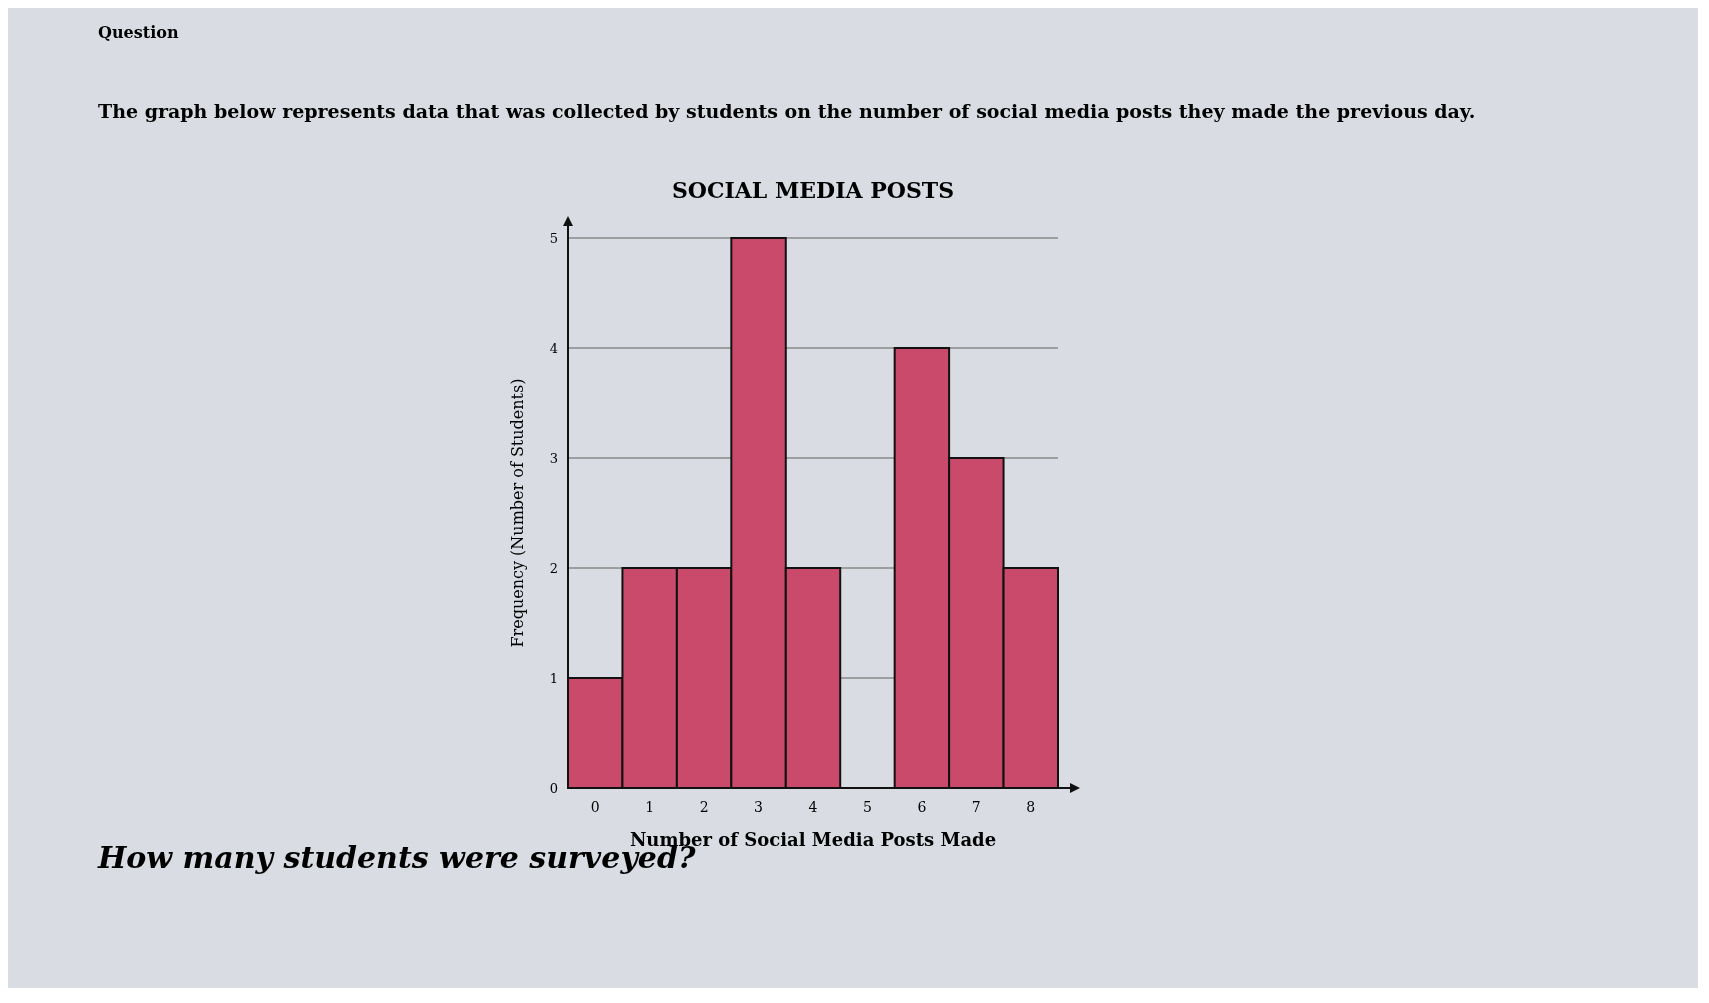 The image size is (1709, 1003). I want to click on text: The graph below represents data that was collected by students on the number of social media posts they made the previous day., so click(787, 111).